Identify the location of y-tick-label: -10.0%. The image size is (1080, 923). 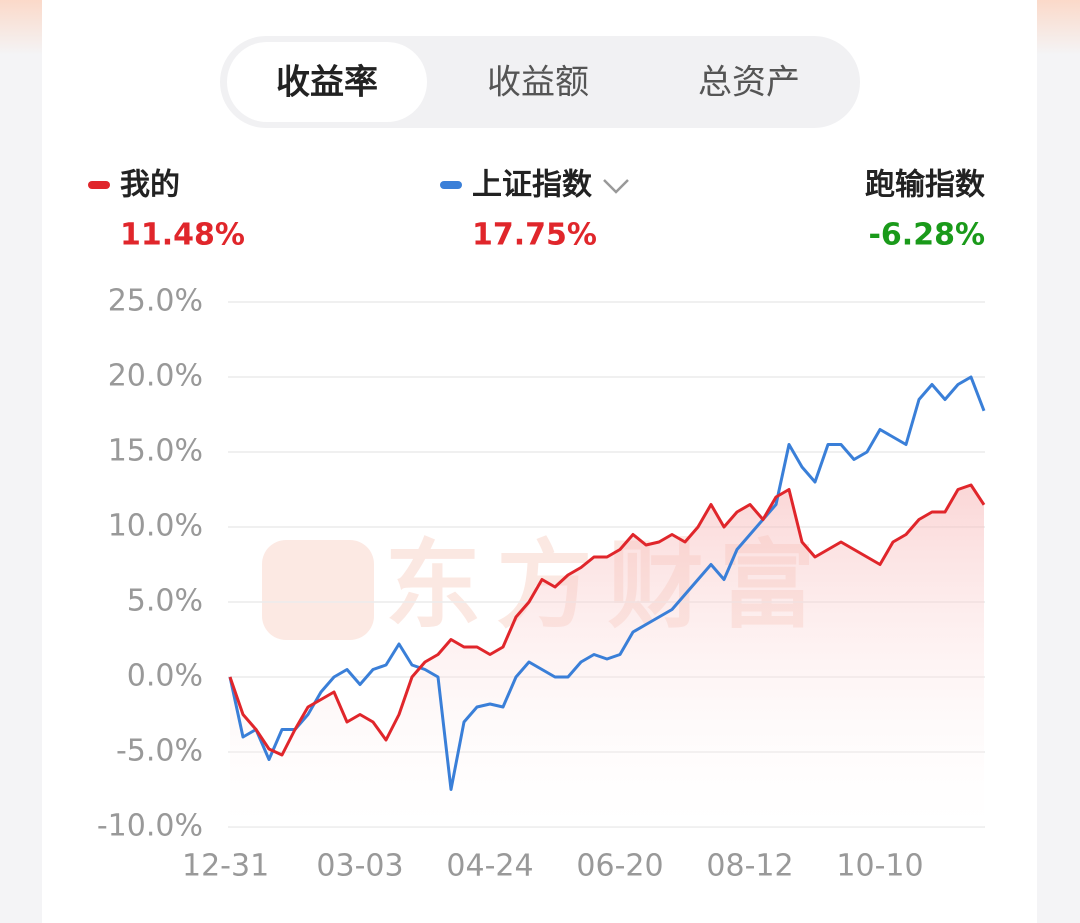
(150, 826).